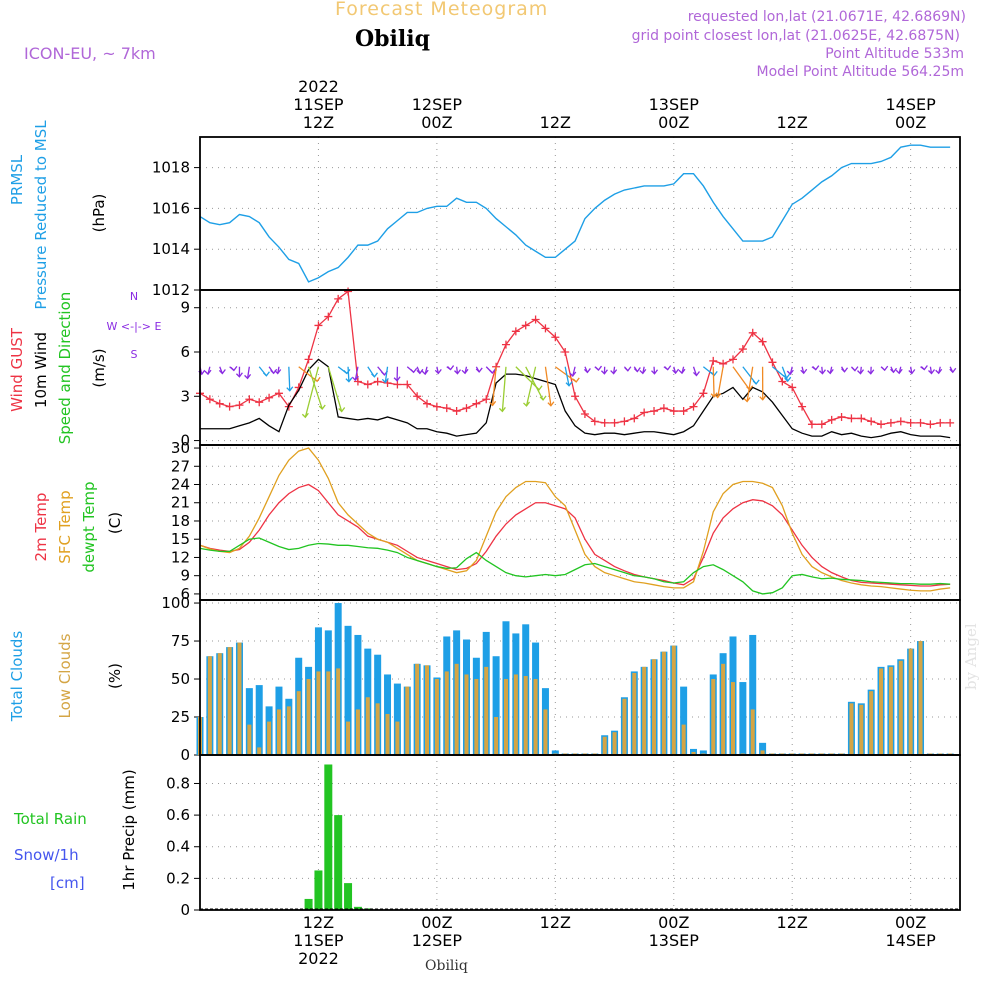  What do you see at coordinates (575, 213) in the screenshot?
I see `pressure-line` at bounding box center [575, 213].